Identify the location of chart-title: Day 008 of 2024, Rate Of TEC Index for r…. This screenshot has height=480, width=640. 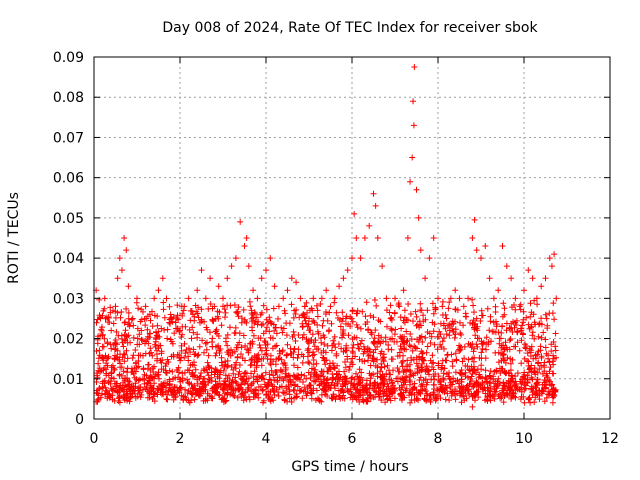
(350, 28).